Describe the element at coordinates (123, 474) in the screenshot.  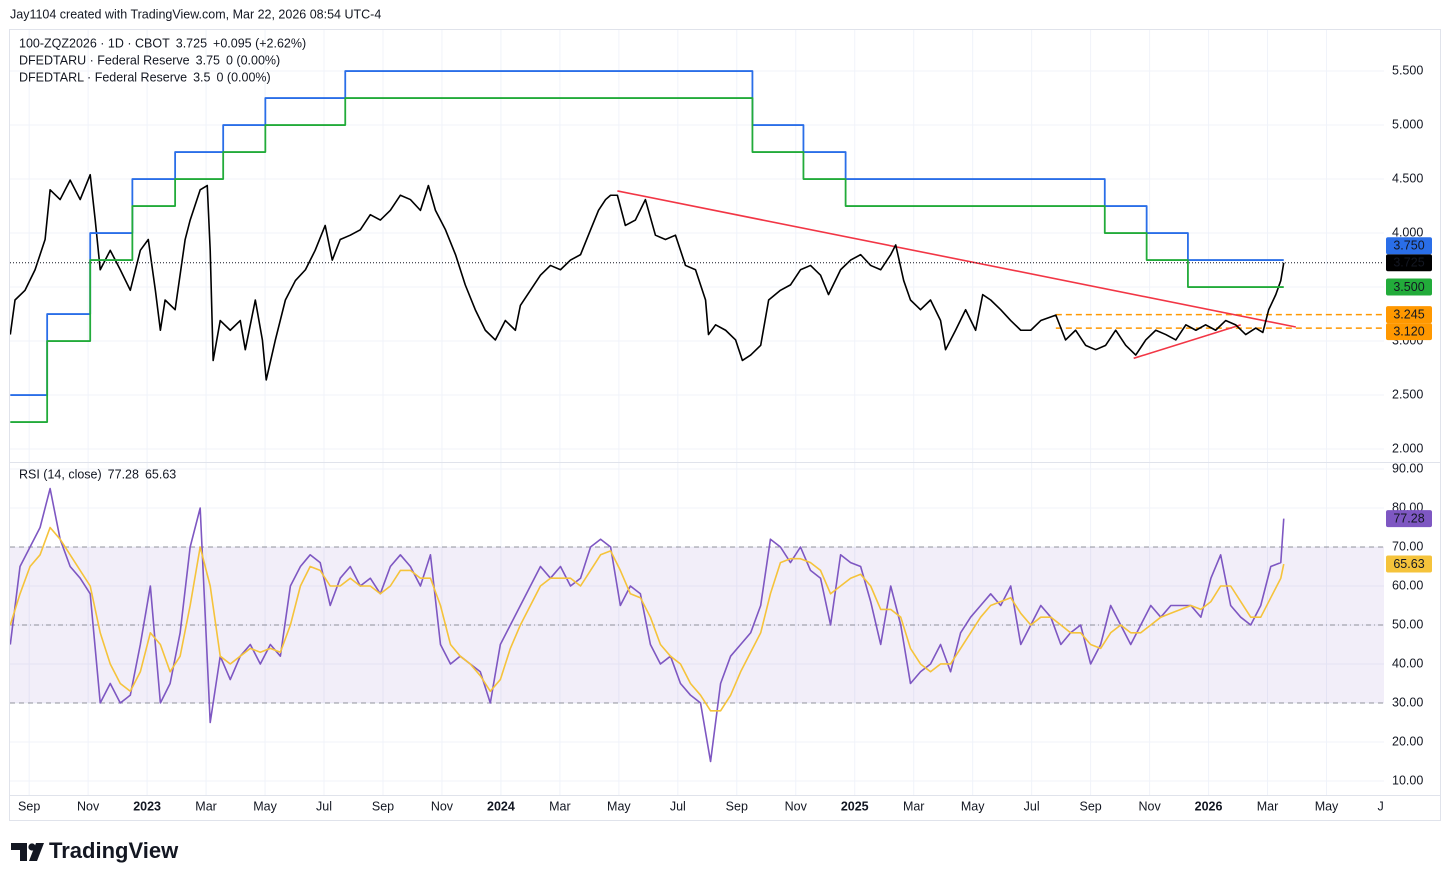
I see `legend-value: 77.28` at that location.